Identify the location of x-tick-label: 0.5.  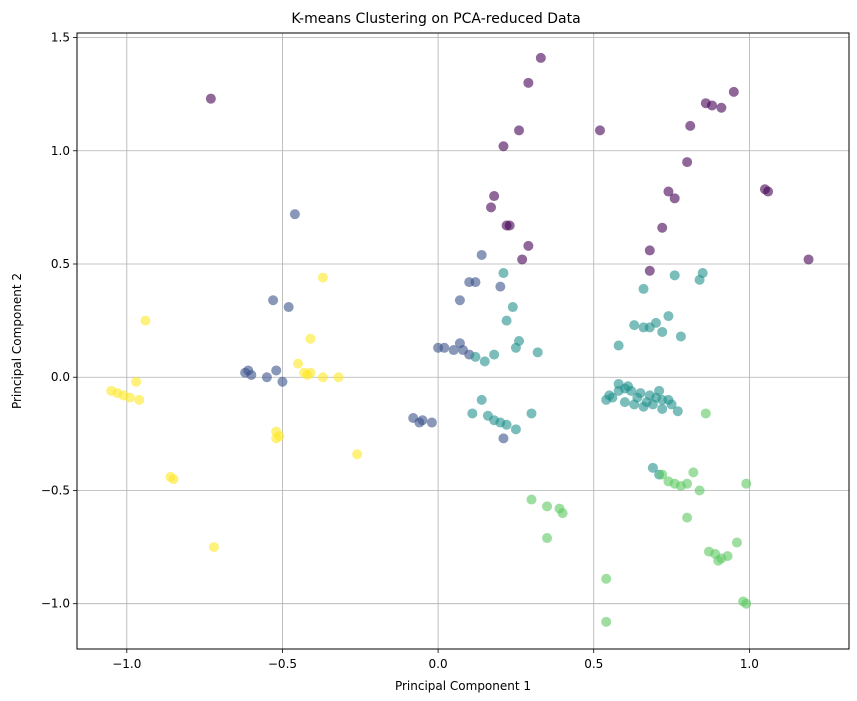
(593, 664).